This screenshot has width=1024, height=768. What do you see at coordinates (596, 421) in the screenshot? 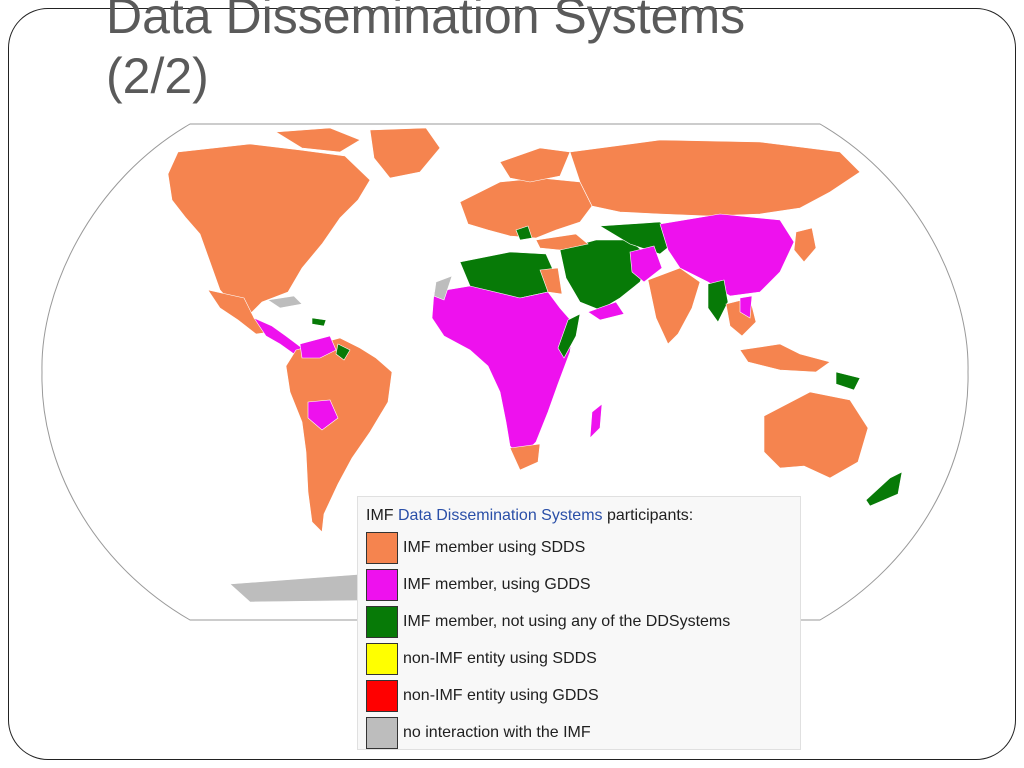
I see `region-madagascar` at bounding box center [596, 421].